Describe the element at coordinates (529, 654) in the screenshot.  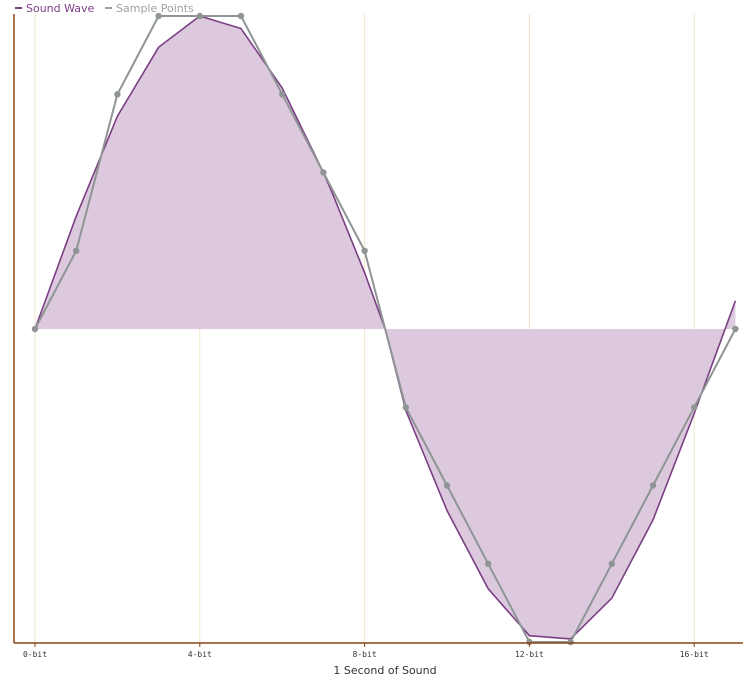
I see `x-tick-label-3: 12-bit` at that location.